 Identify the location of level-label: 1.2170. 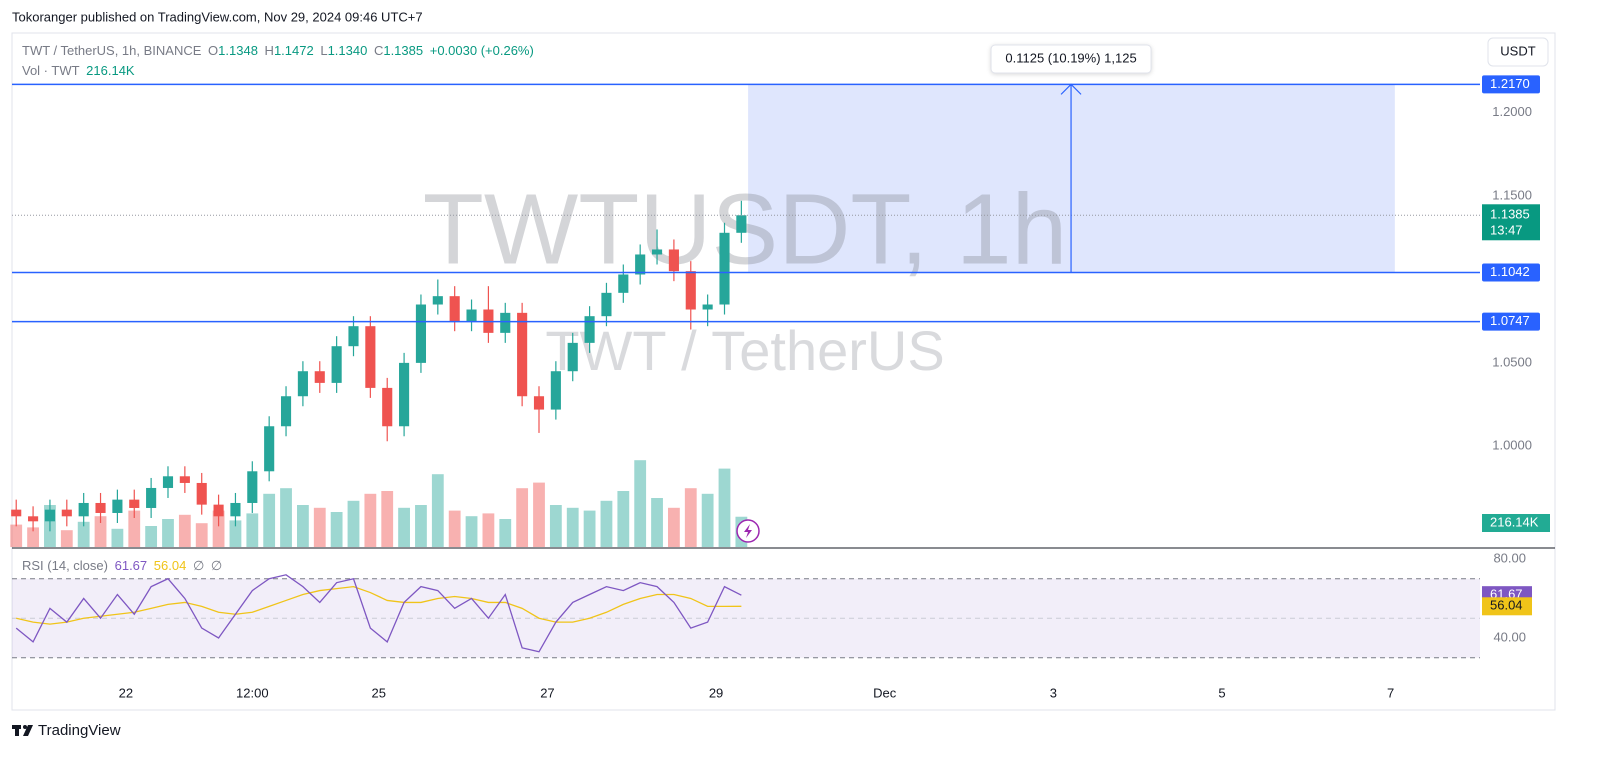
(1510, 83).